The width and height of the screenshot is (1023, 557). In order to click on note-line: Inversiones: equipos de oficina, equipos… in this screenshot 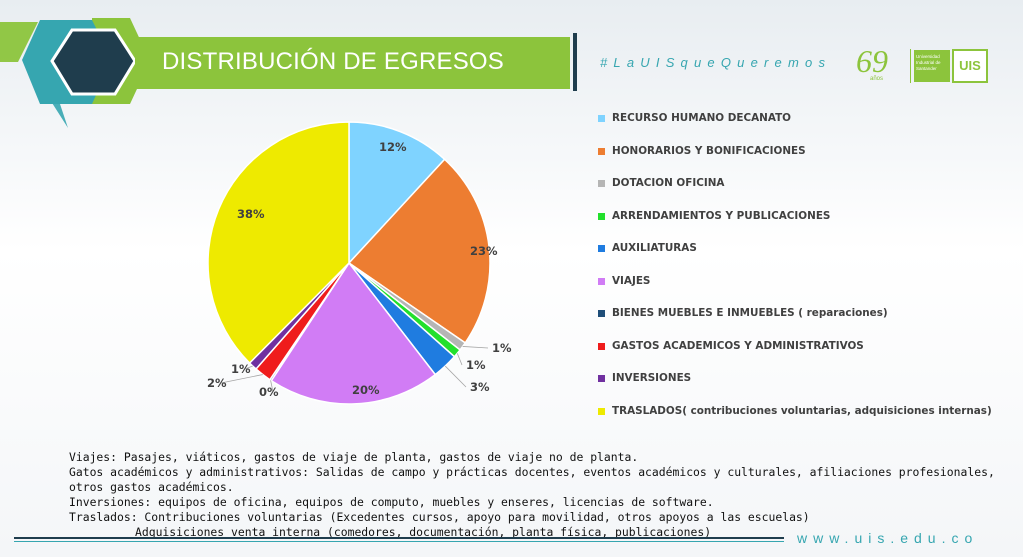, I will do `click(391, 502)`.